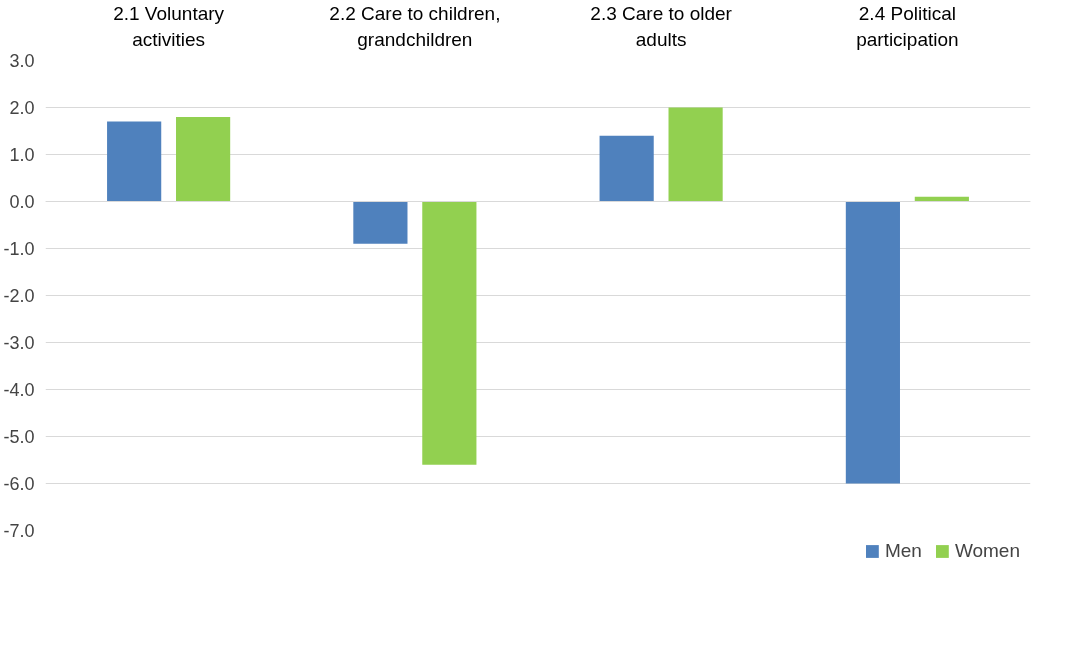 The height and width of the screenshot is (655, 1078). I want to click on x-tick-label: 2.2 Care to children, grandchildren, so click(415, 26).